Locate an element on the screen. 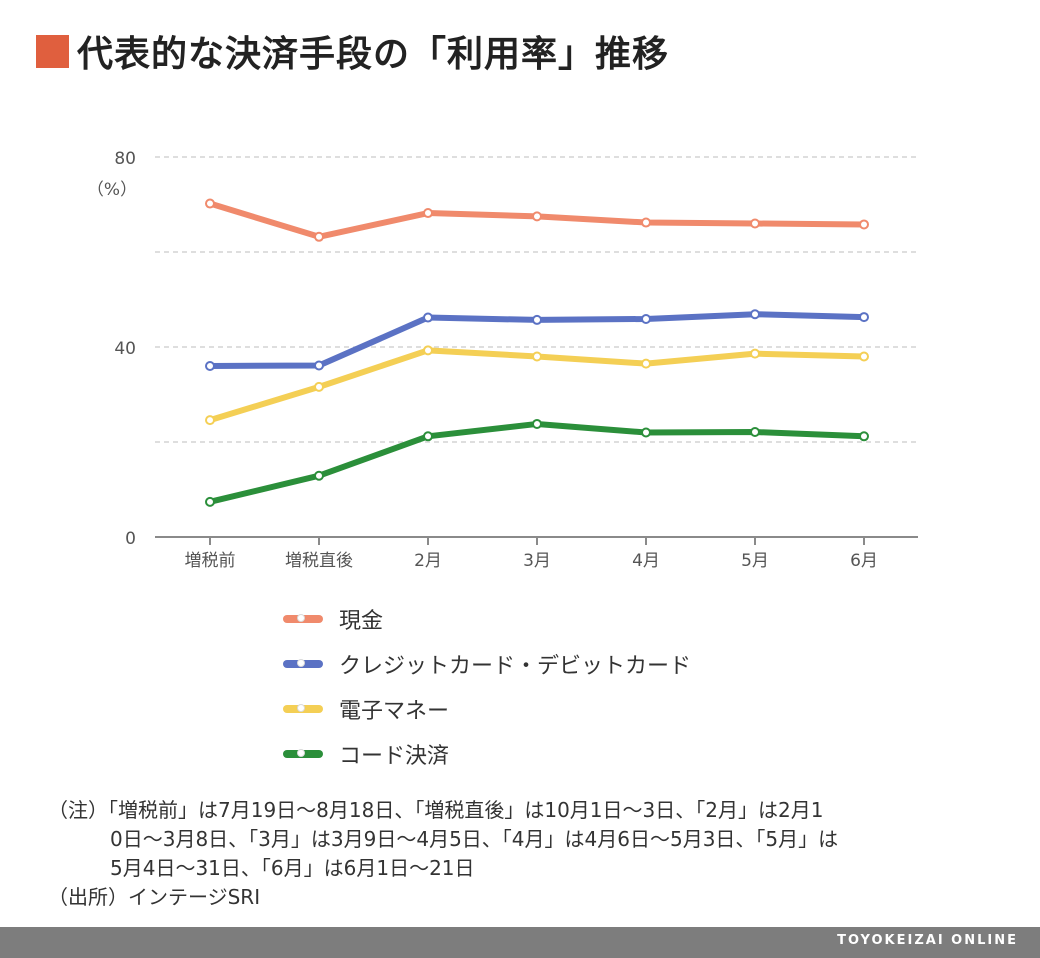 The image size is (1040, 958). x-tick-label: 2月 is located at coordinates (428, 561).